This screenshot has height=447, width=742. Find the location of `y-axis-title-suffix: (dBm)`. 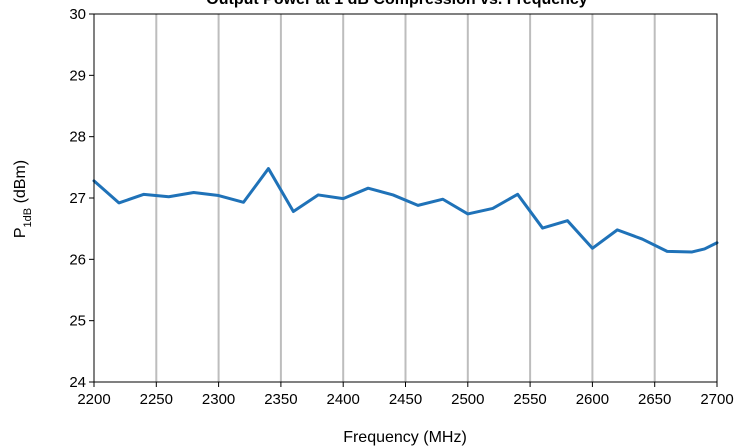

y-axis-title-suffix: (dBm) is located at coordinates (20, 184).